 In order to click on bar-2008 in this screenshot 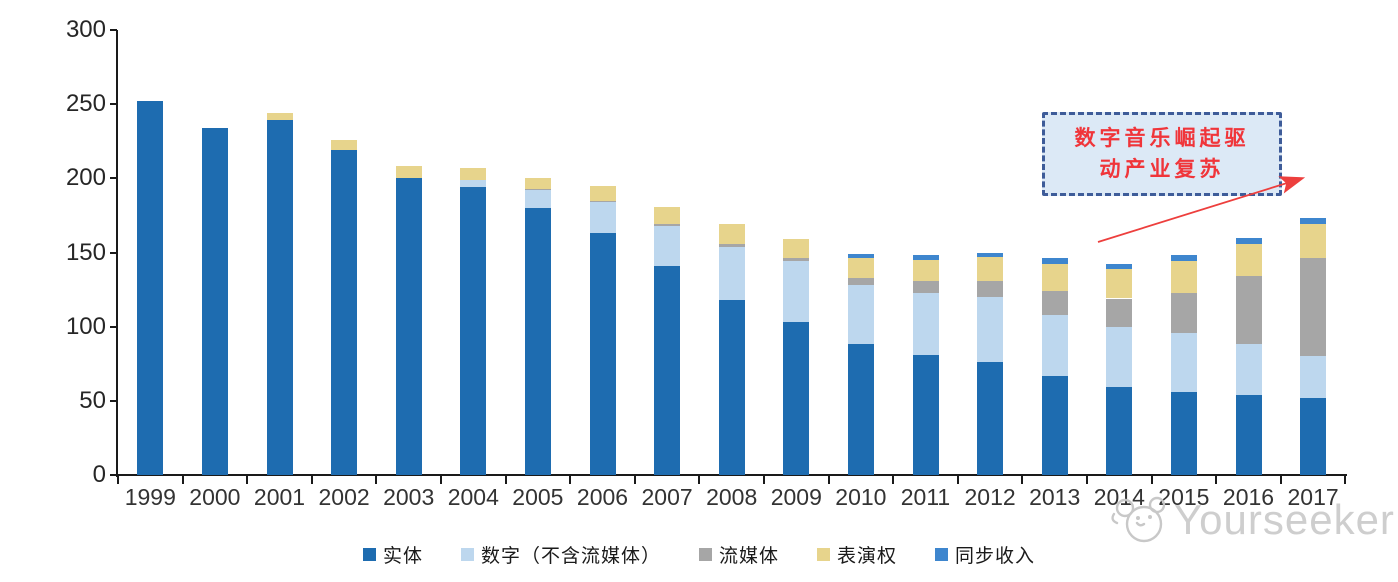, I will do `click(731, 349)`.